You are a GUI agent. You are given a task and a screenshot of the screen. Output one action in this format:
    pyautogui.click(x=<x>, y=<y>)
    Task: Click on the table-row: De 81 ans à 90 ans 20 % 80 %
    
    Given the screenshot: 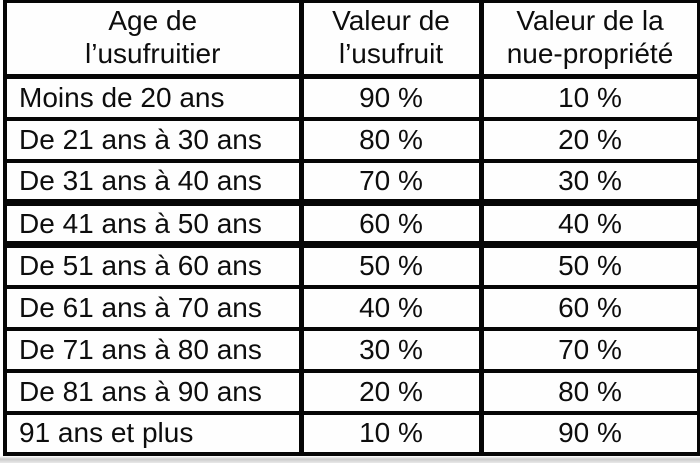 What is the action you would take?
    pyautogui.click(x=351, y=391)
    